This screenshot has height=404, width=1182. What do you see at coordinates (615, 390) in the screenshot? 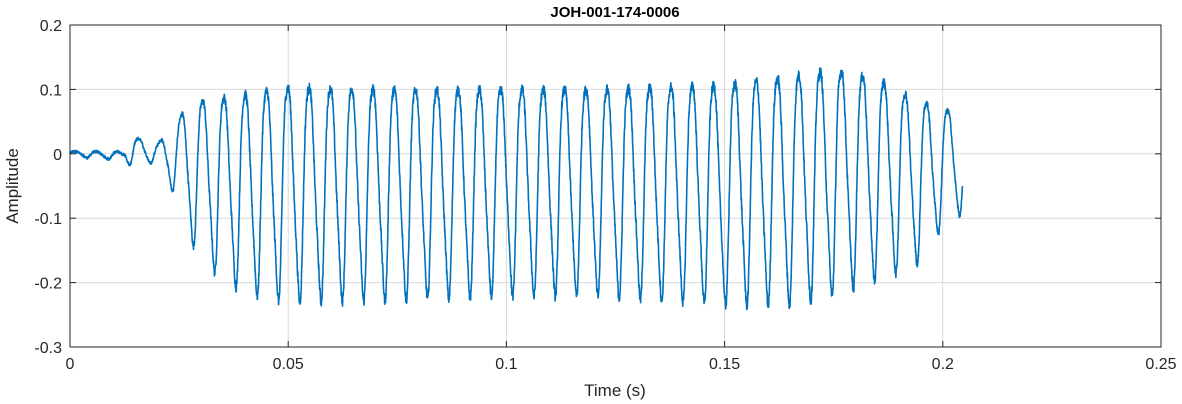
I see `x-axis-label: Time (s)` at bounding box center [615, 390].